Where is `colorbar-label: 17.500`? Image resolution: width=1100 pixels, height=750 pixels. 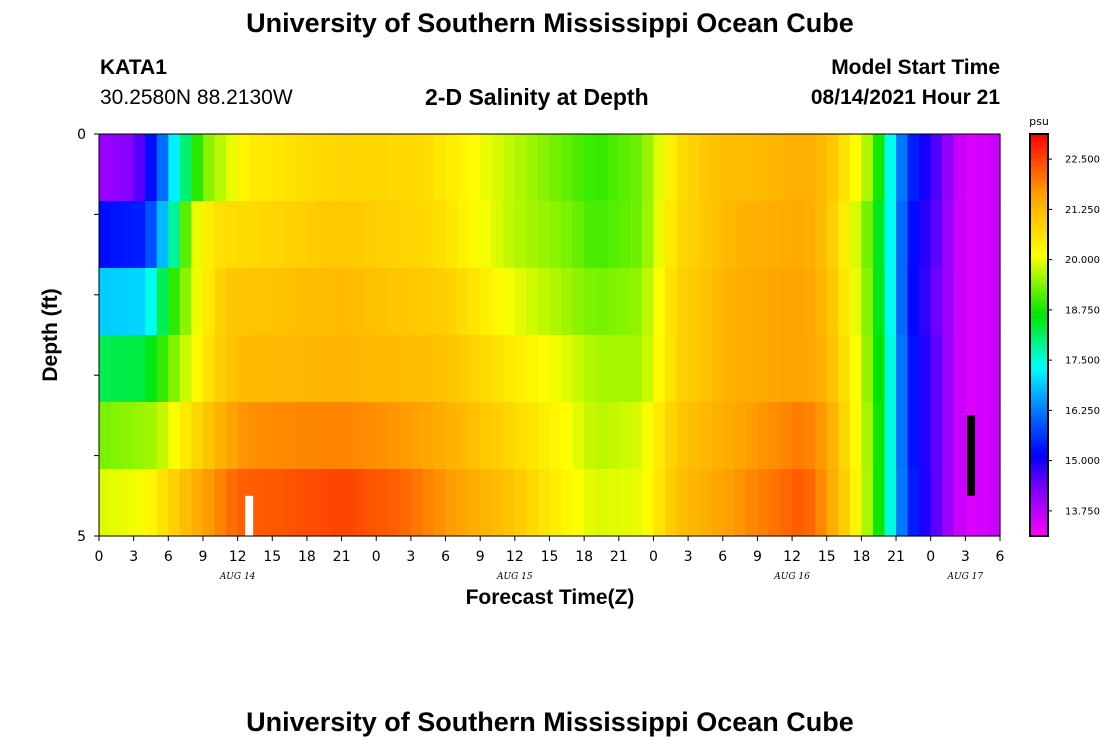
colorbar-label: 17.500 is located at coordinates (1082, 361).